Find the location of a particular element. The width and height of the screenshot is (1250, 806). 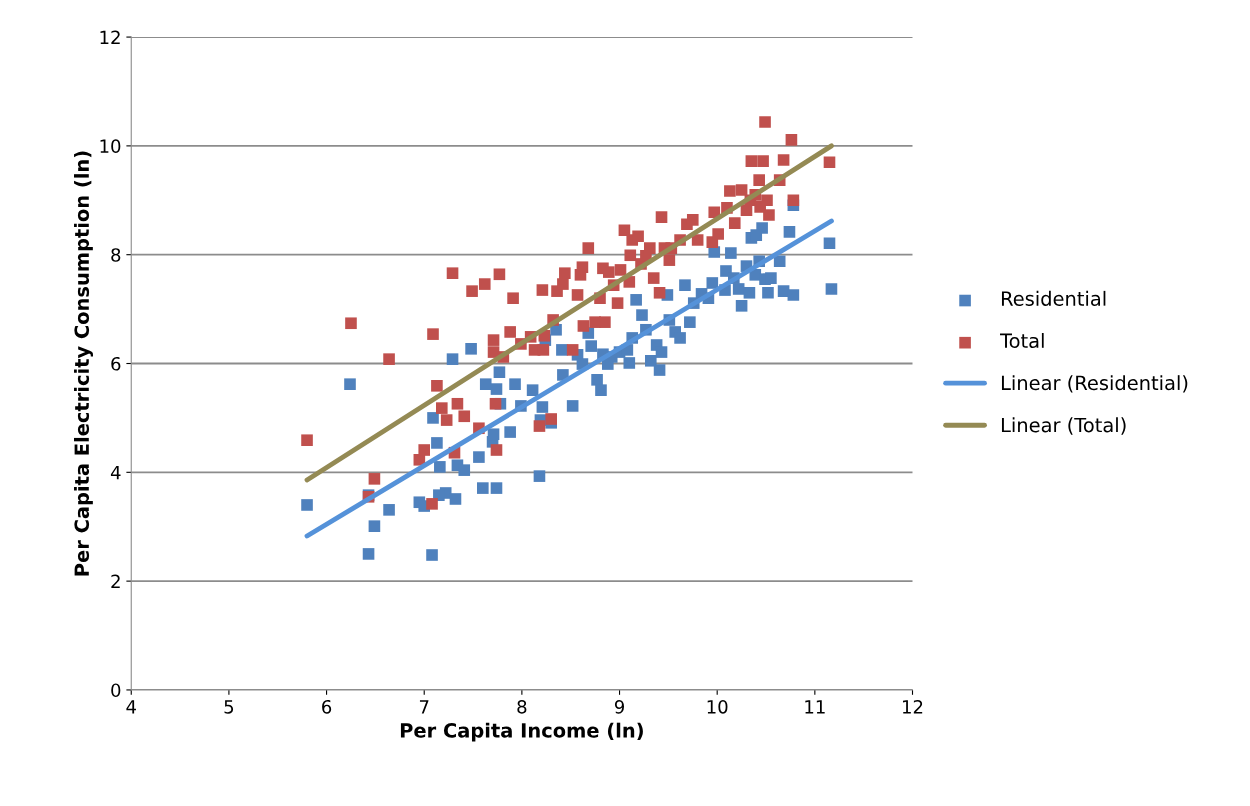

x-tick-label: 4 is located at coordinates (131, 707).